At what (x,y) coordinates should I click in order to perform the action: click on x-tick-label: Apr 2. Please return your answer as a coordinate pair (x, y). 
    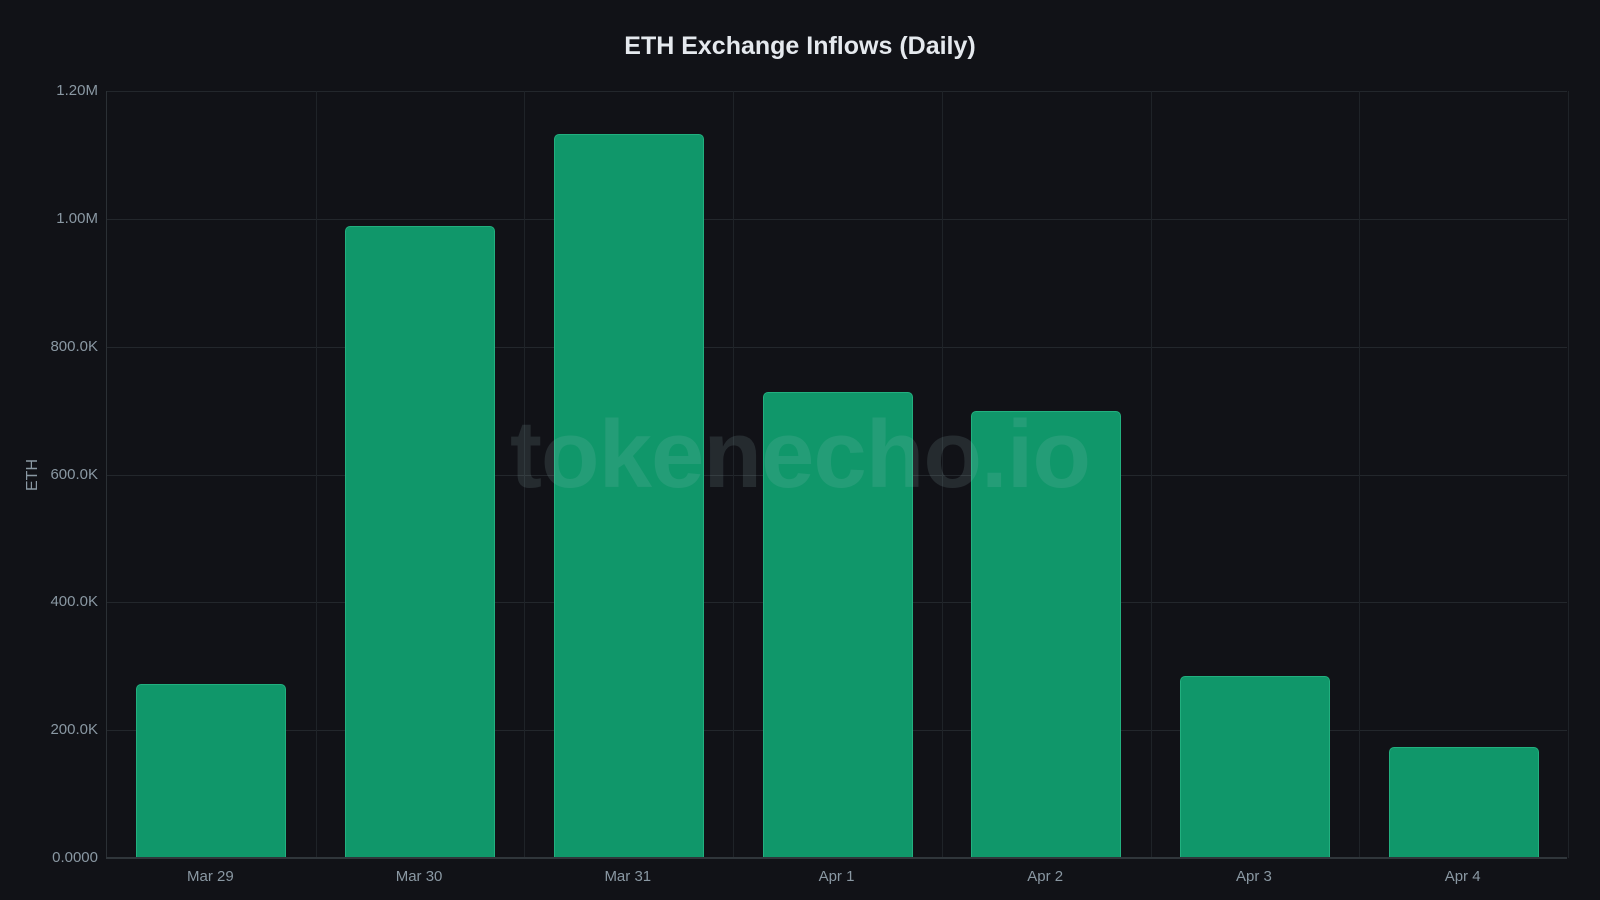
    Looking at the image, I should click on (1045, 876).